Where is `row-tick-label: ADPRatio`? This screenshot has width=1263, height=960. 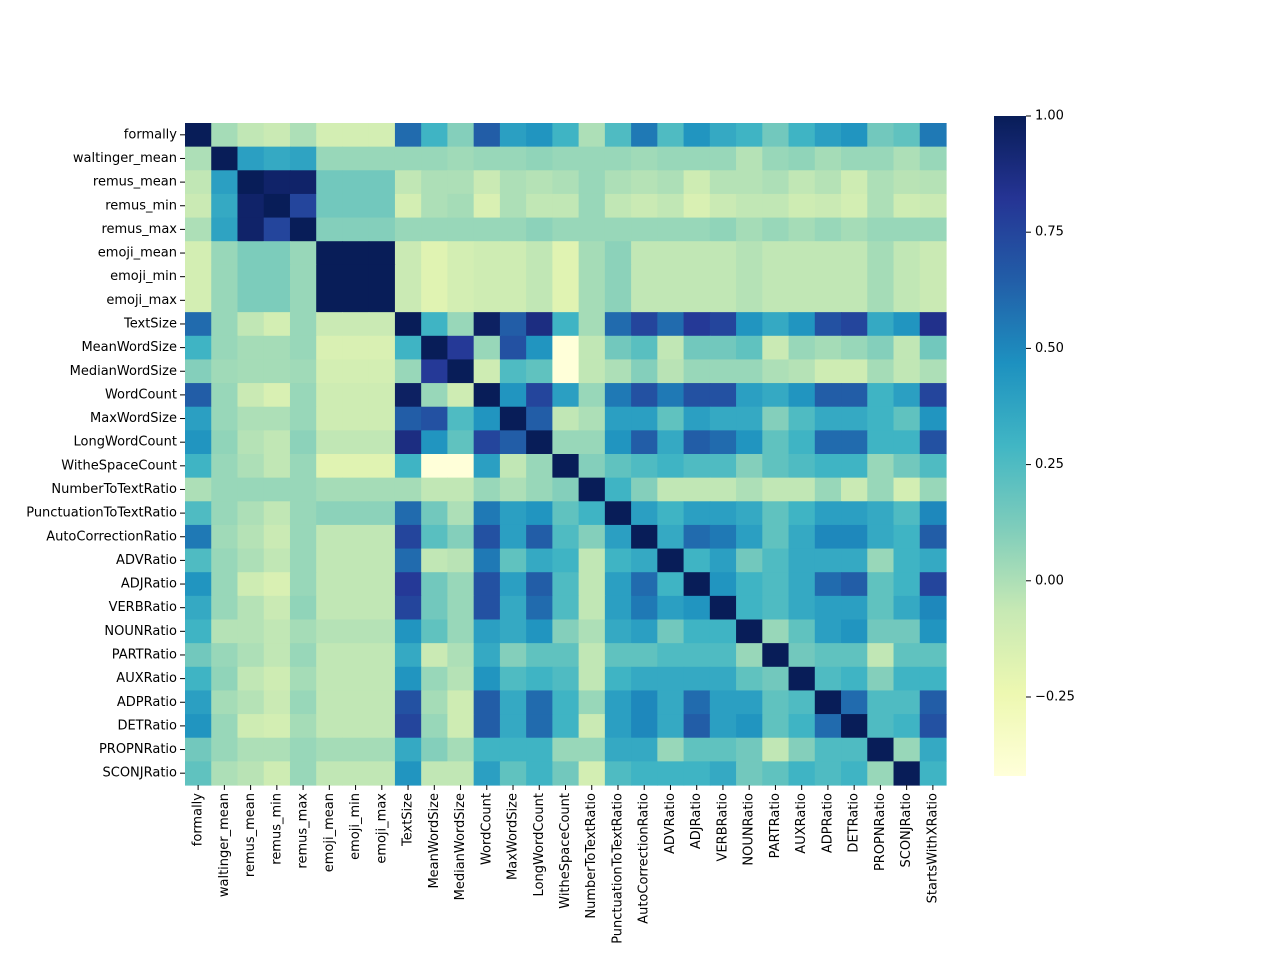
row-tick-label: ADPRatio is located at coordinates (147, 702).